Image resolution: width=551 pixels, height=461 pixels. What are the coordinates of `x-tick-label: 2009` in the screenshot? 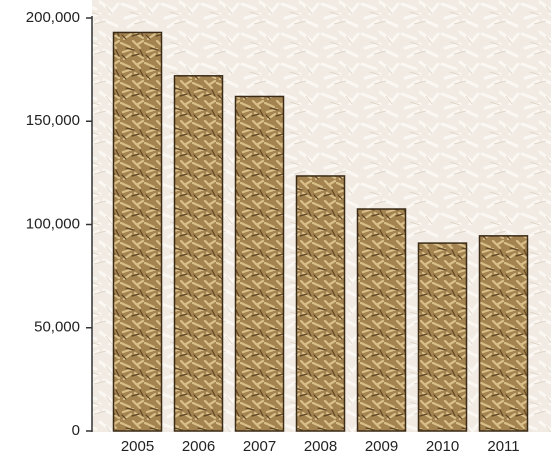 It's located at (381, 446).